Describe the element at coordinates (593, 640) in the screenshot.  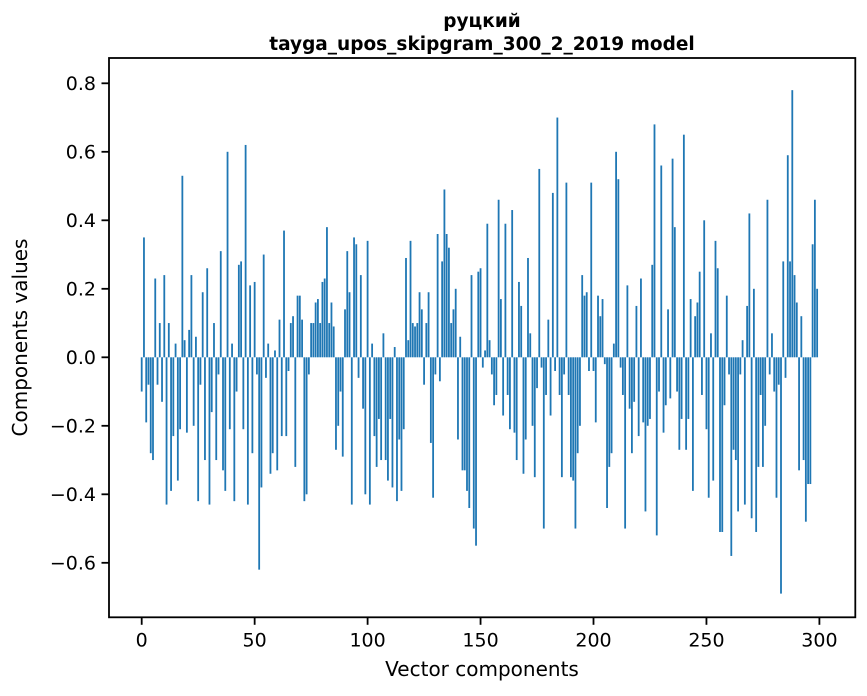
I see `x-tick-label: 200` at that location.